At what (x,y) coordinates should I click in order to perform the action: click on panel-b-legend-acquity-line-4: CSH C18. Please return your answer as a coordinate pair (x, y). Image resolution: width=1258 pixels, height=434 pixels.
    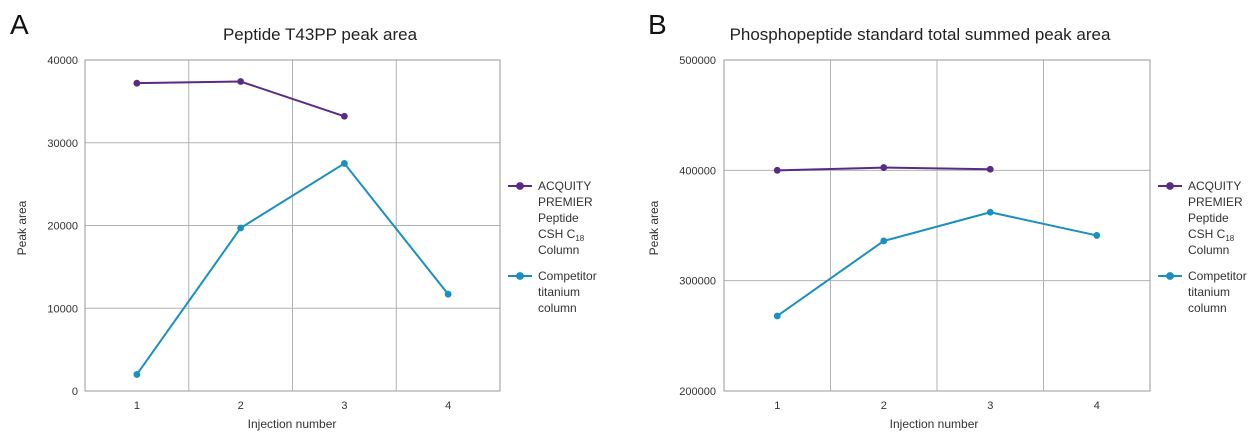
    Looking at the image, I should click on (1211, 235).